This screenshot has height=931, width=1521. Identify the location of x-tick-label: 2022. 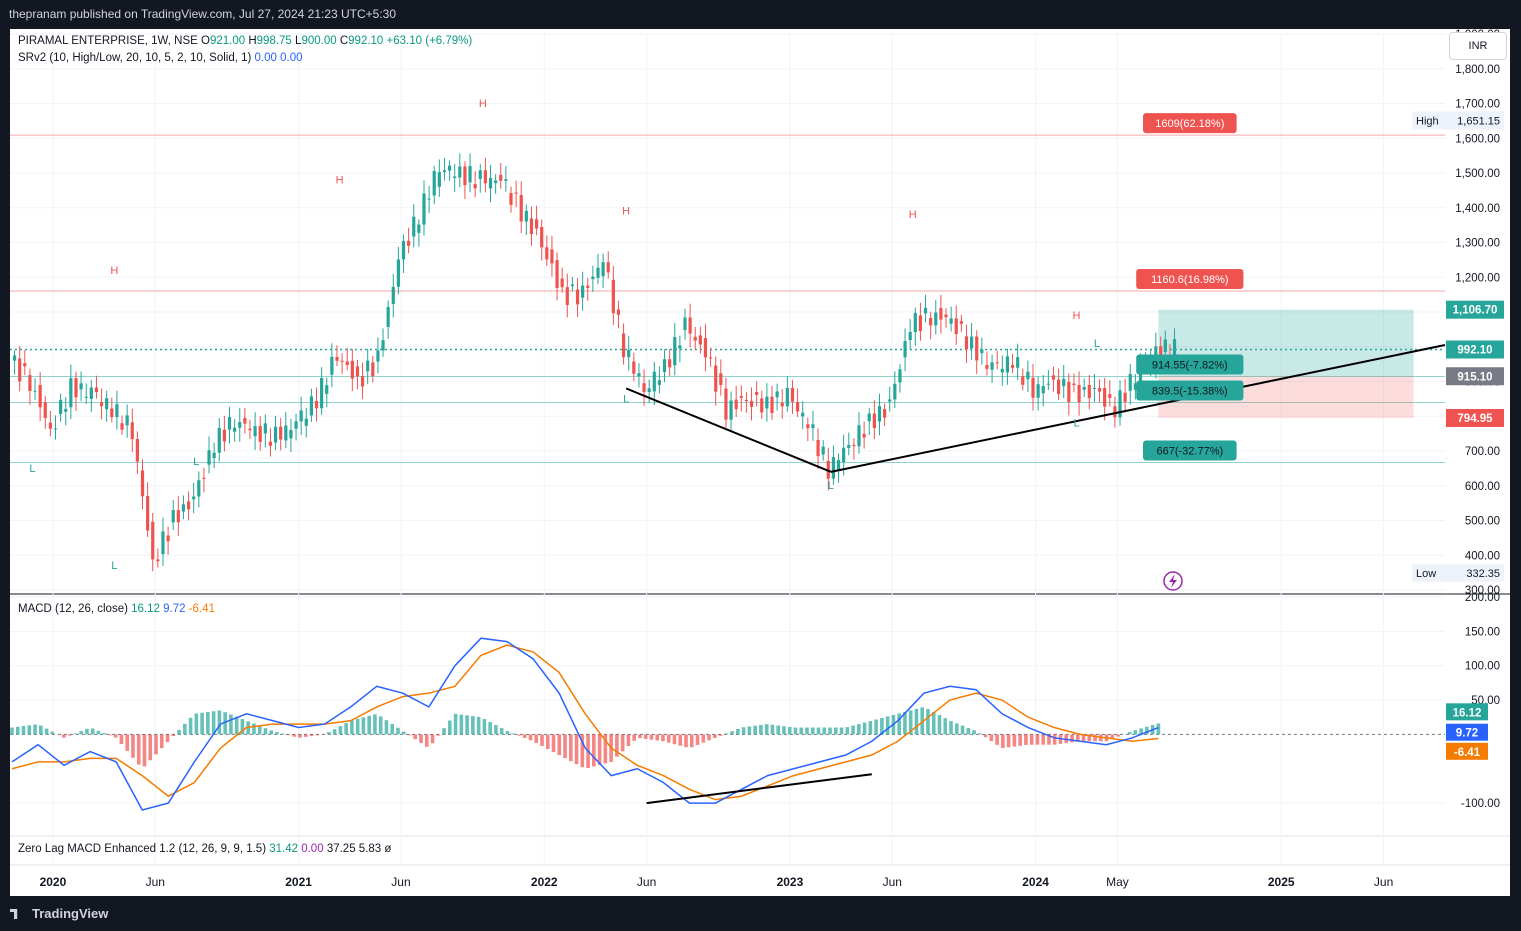
(544, 882).